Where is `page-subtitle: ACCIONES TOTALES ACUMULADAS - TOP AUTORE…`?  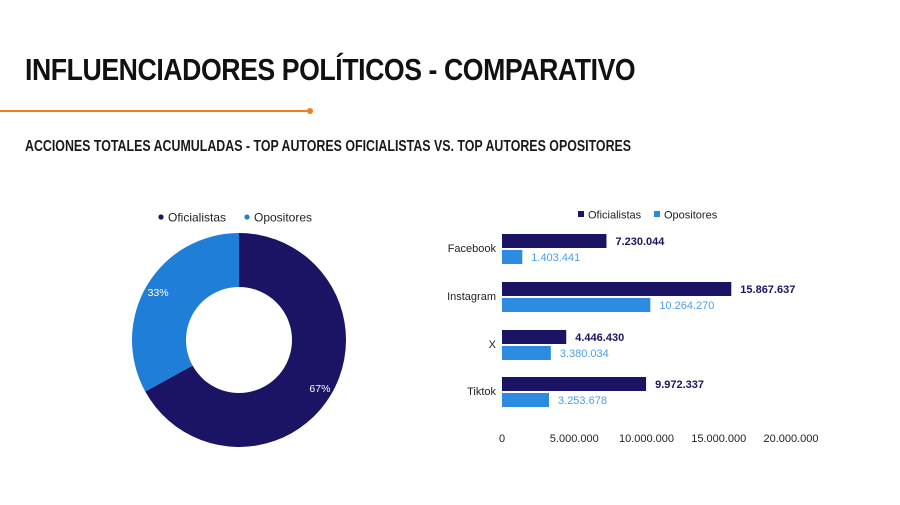
page-subtitle: ACCIONES TOTALES ACUMULADAS - TOP AUTORE… is located at coordinates (328, 146).